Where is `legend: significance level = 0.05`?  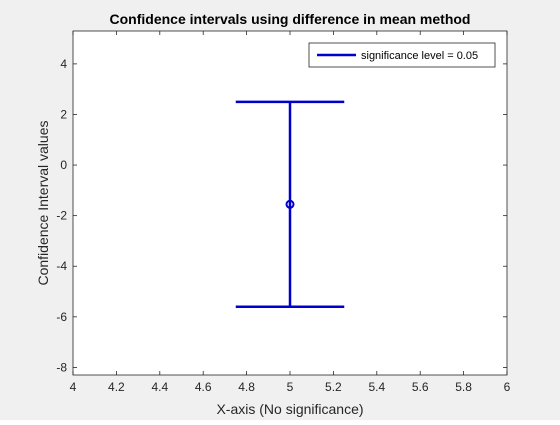 legend: significance level = 0.05 is located at coordinates (402, 55).